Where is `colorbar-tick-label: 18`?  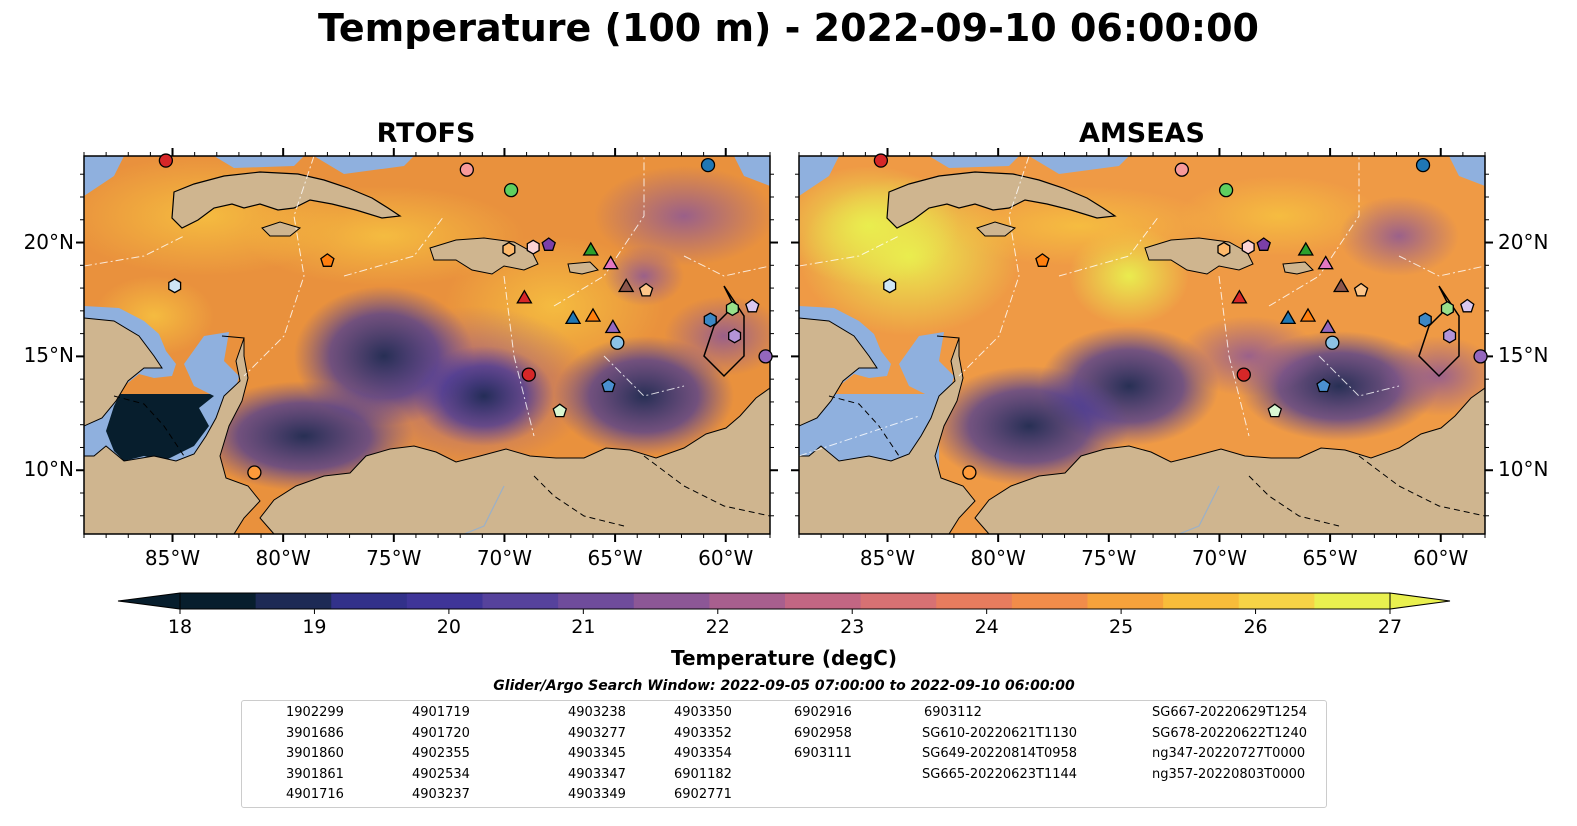 colorbar-tick-label: 18 is located at coordinates (180, 627).